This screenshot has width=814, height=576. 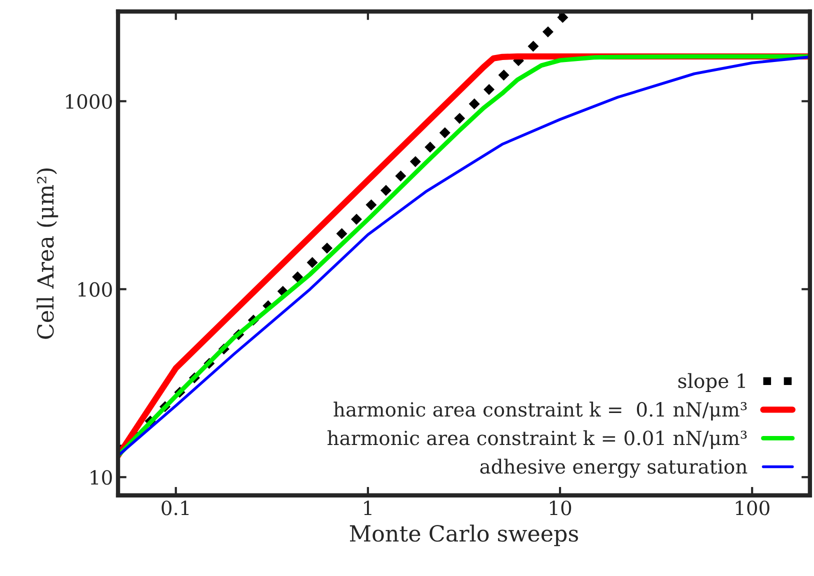 I want to click on legend-label: harmonic area constraint k = 0.01 nN/μm³, so click(x=537, y=440).